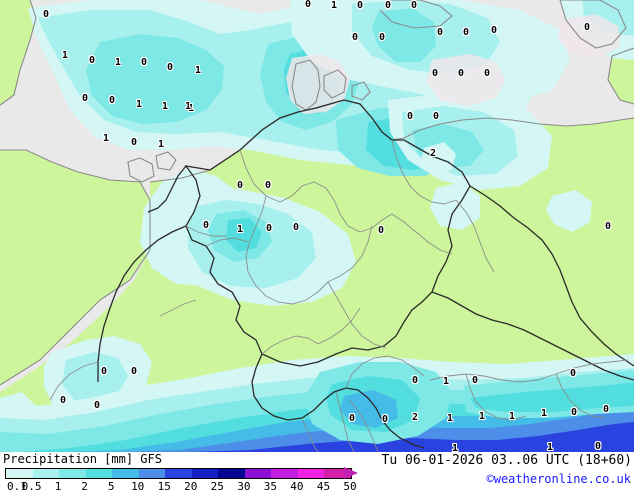 The image size is (634, 493). What do you see at coordinates (351, 473) in the screenshot?
I see `legend-overflow-arrow-icon` at bounding box center [351, 473].